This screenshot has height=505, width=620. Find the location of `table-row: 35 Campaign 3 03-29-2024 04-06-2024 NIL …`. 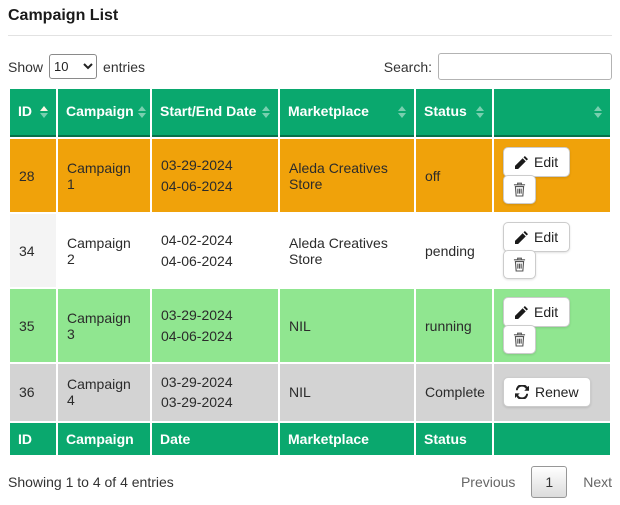

table-row: 35 Campaign 3 03-29-2024 04-06-2024 NIL … is located at coordinates (310, 325).